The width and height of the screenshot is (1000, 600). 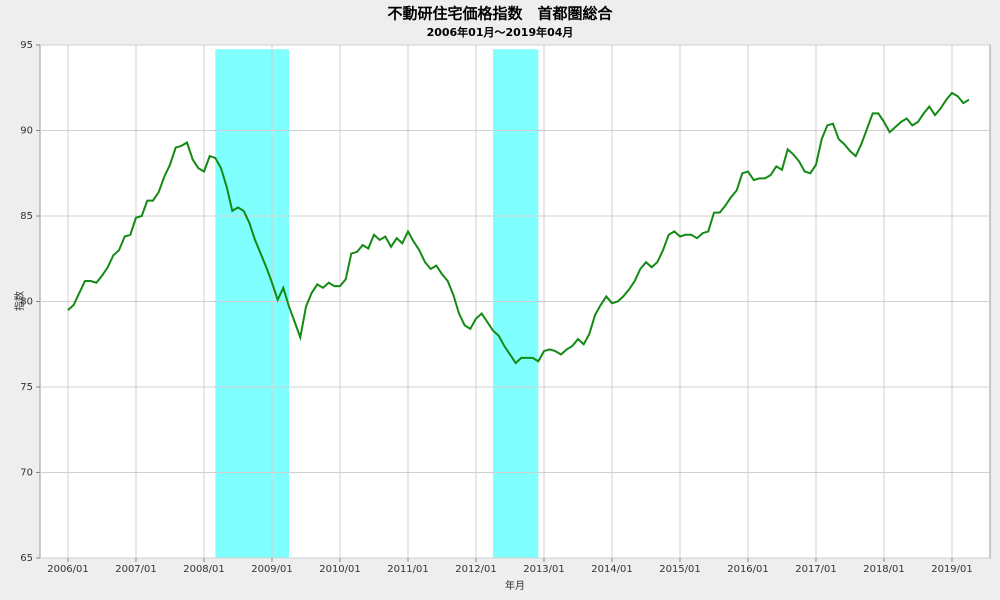 I want to click on y-tick-label: 65, so click(x=26, y=558).